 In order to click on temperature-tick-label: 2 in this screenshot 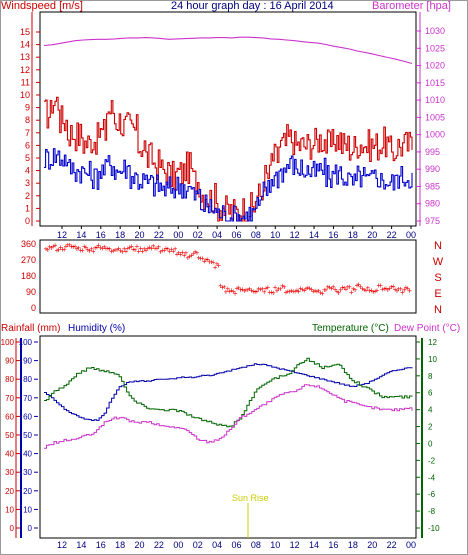, I will do `click(430, 427)`.